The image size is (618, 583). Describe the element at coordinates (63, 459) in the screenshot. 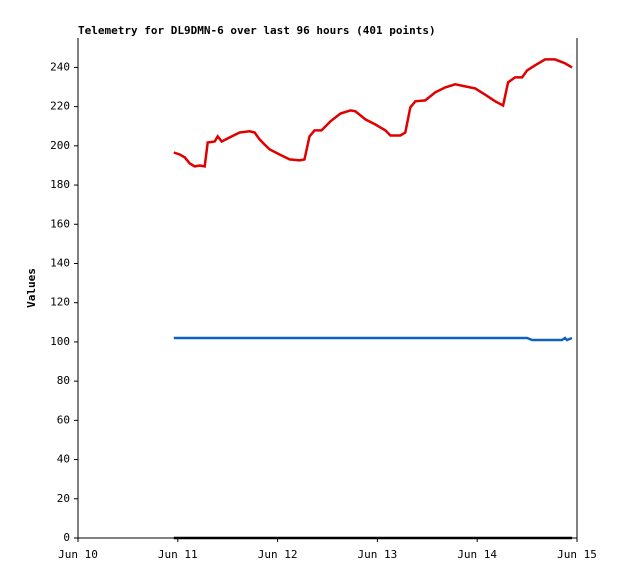

I see `y-tick-label: 40` at that location.